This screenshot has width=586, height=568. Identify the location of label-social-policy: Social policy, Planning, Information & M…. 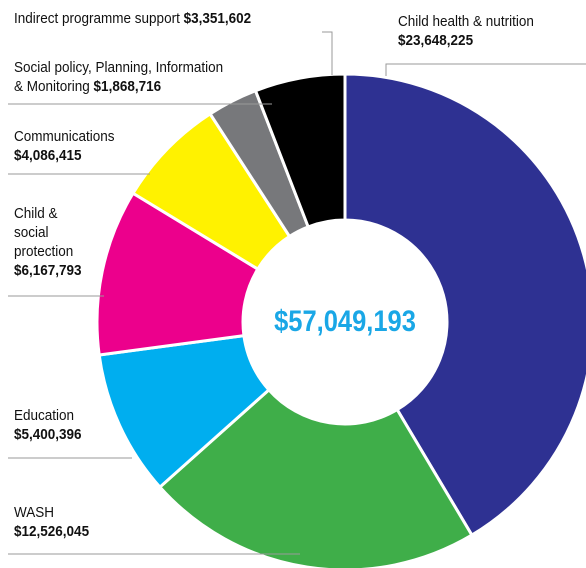
(118, 77).